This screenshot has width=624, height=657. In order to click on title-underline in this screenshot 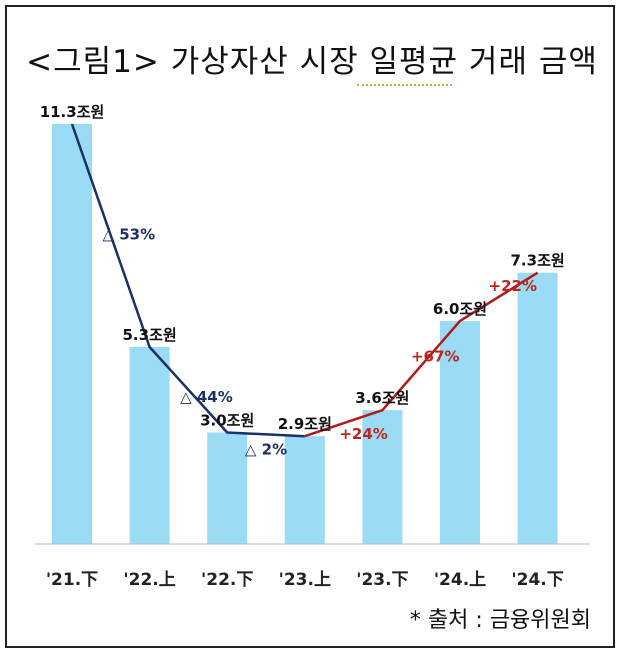, I will do `click(404, 85)`.